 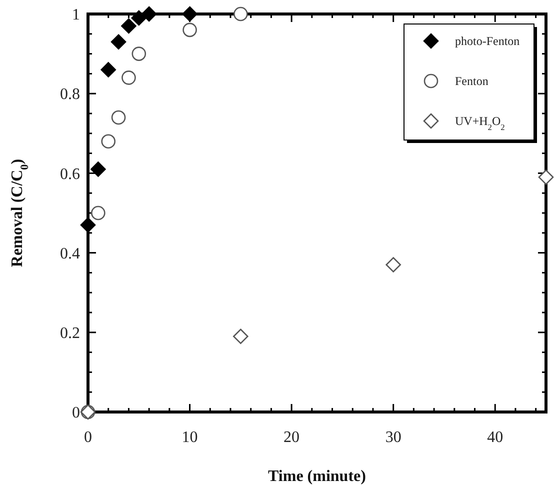 I want to click on legend-label: photo-Fenton, so click(x=487, y=41).